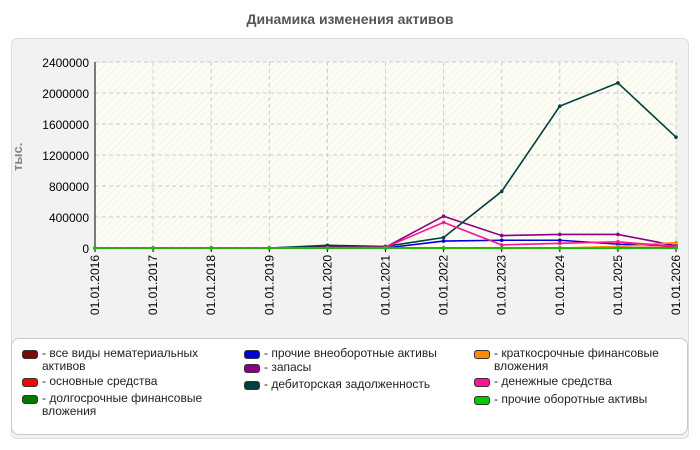 The height and width of the screenshot is (450, 700). I want to click on legend-item: - прочие оборотные активы, so click(578, 399).